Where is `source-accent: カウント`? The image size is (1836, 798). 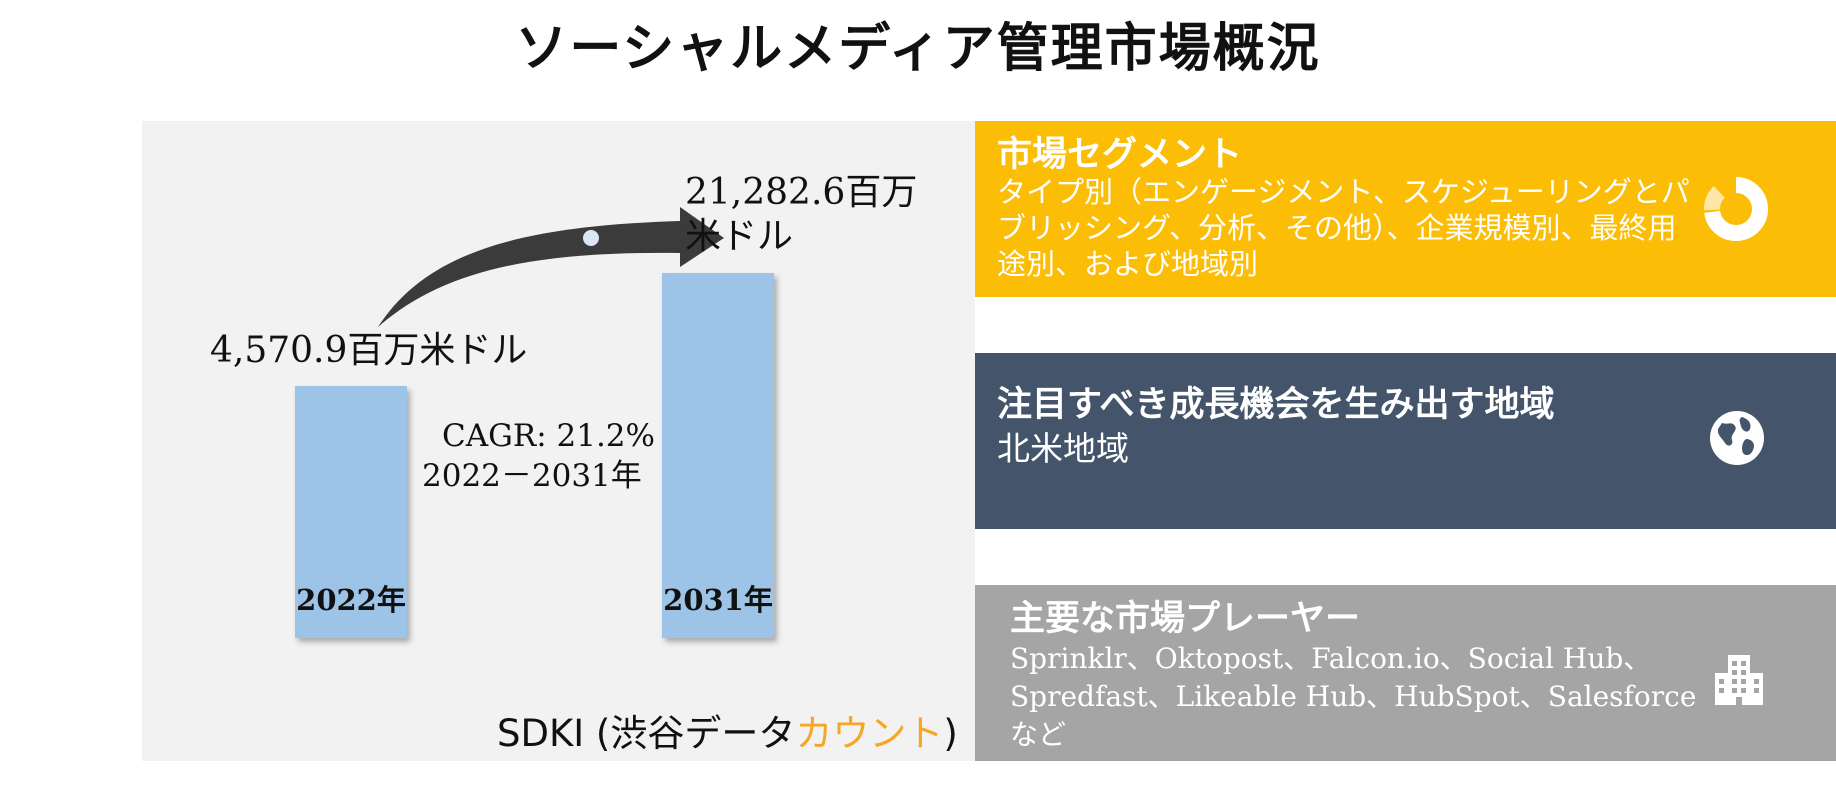 source-accent: カウント is located at coordinates (869, 733).